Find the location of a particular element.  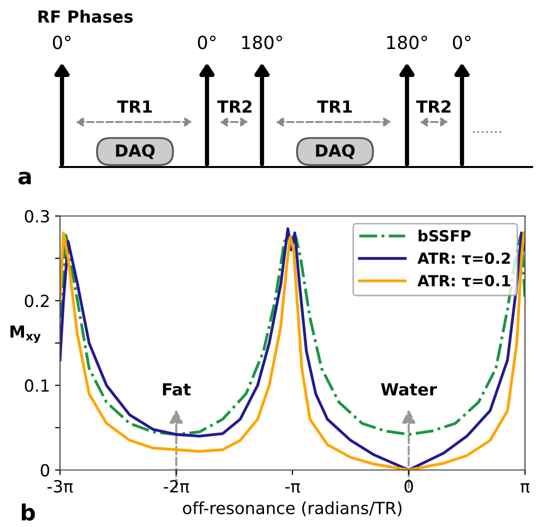

x-tick-label: -π is located at coordinates (292, 488).